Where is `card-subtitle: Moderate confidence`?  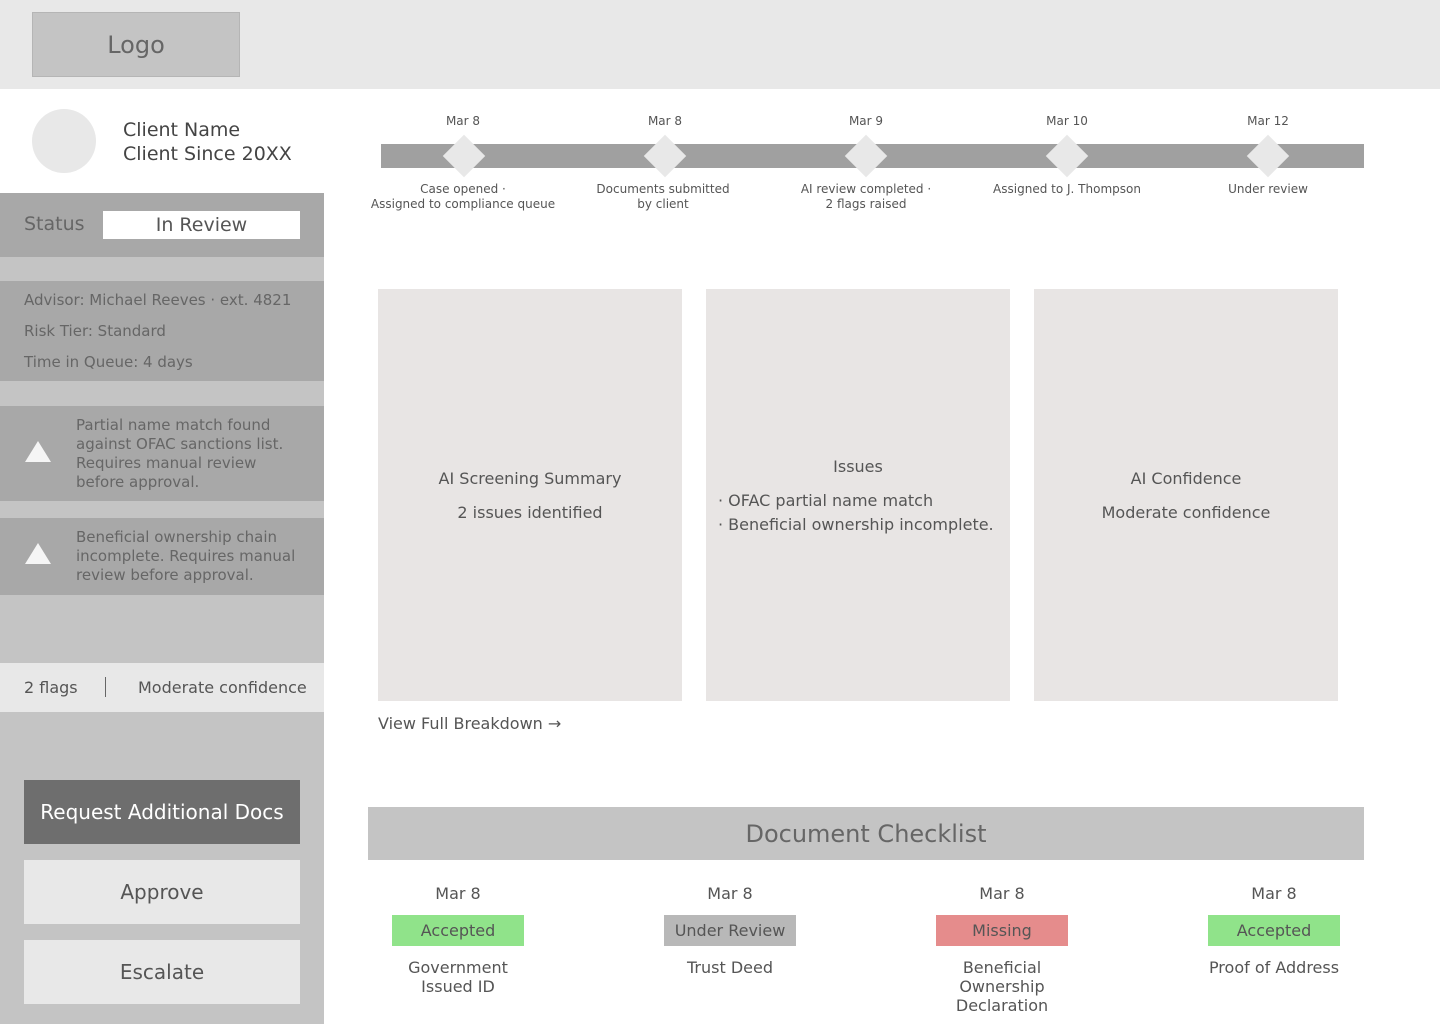
card-subtitle: Moderate confidence is located at coordinates (1186, 512).